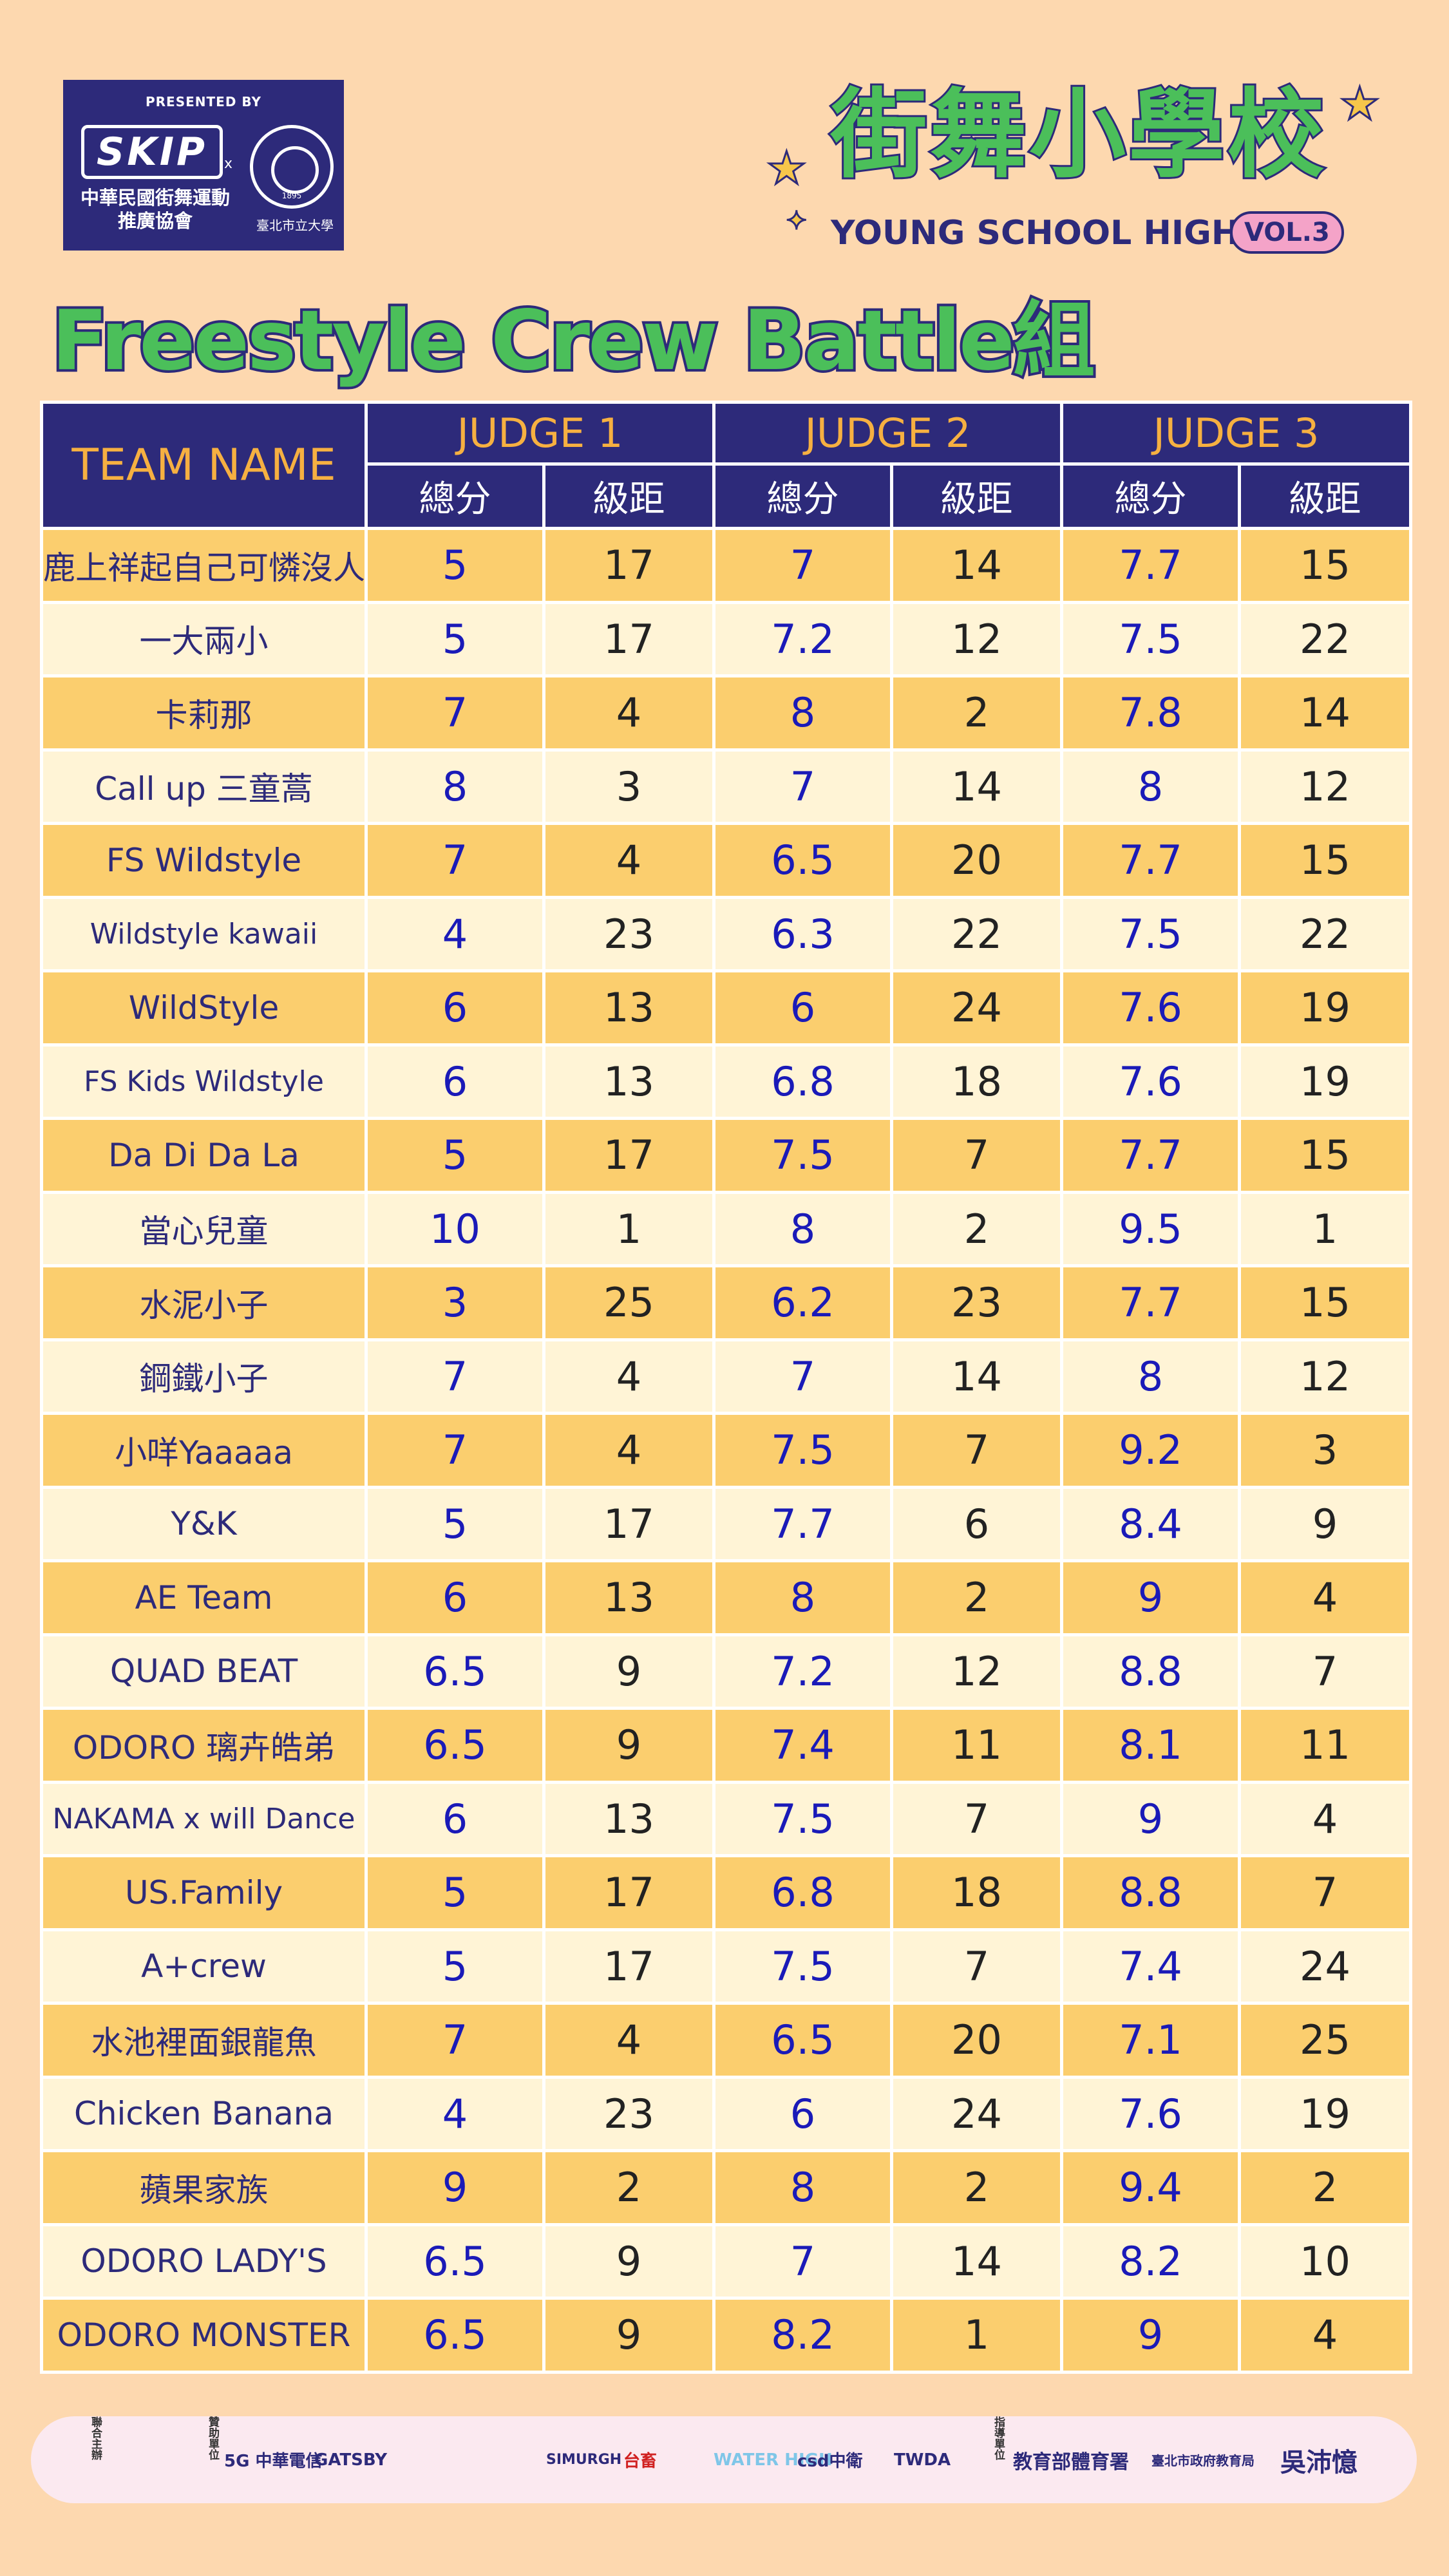 Image resolution: width=1449 pixels, height=2576 pixels. Describe the element at coordinates (976, 1081) in the screenshot. I see `rank-cell: 18` at that location.